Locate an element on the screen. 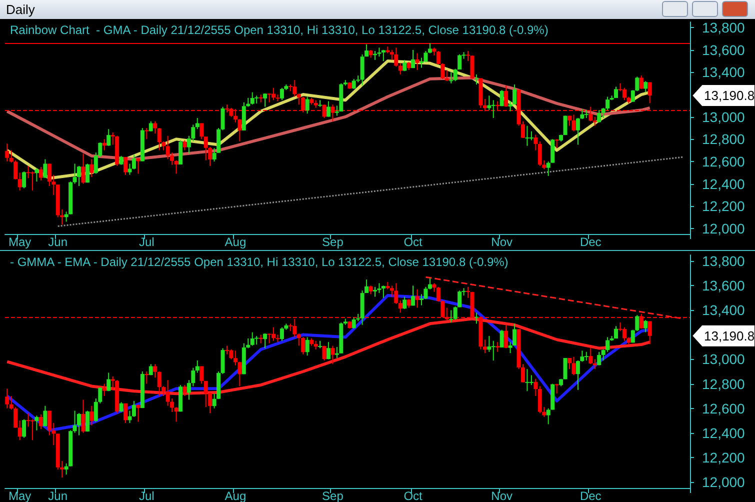 The width and height of the screenshot is (755, 502). x-tick-label: Jul is located at coordinates (146, 242).